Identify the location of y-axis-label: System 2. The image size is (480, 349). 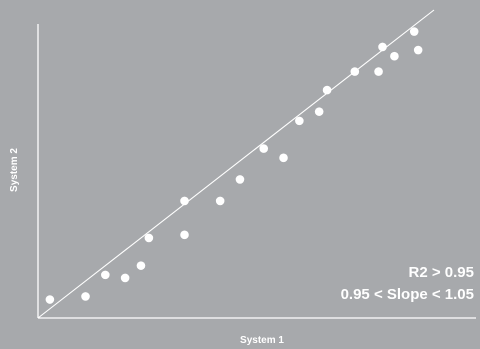
(14, 170).